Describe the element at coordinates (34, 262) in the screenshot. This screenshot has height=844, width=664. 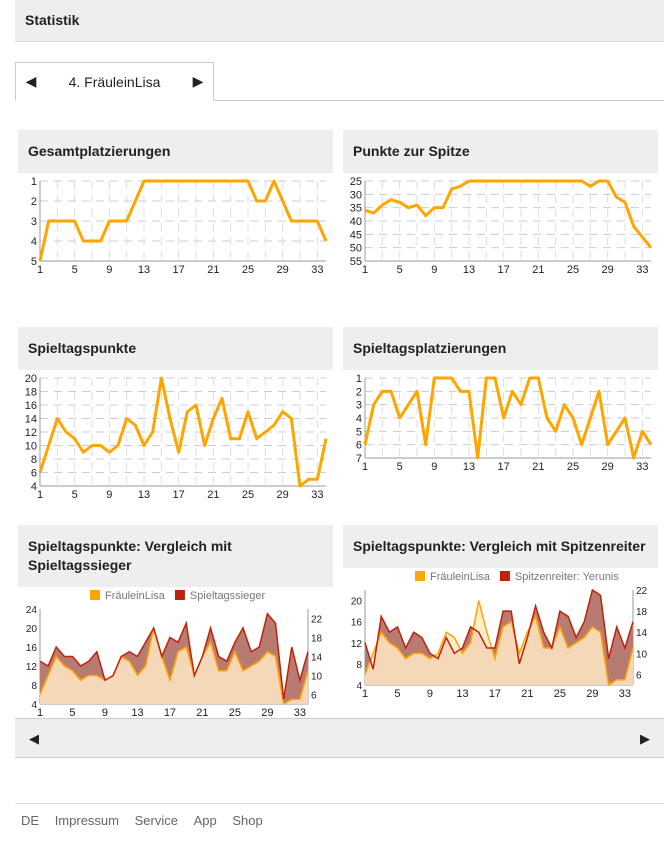
I see `y-tick-label: 5` at that location.